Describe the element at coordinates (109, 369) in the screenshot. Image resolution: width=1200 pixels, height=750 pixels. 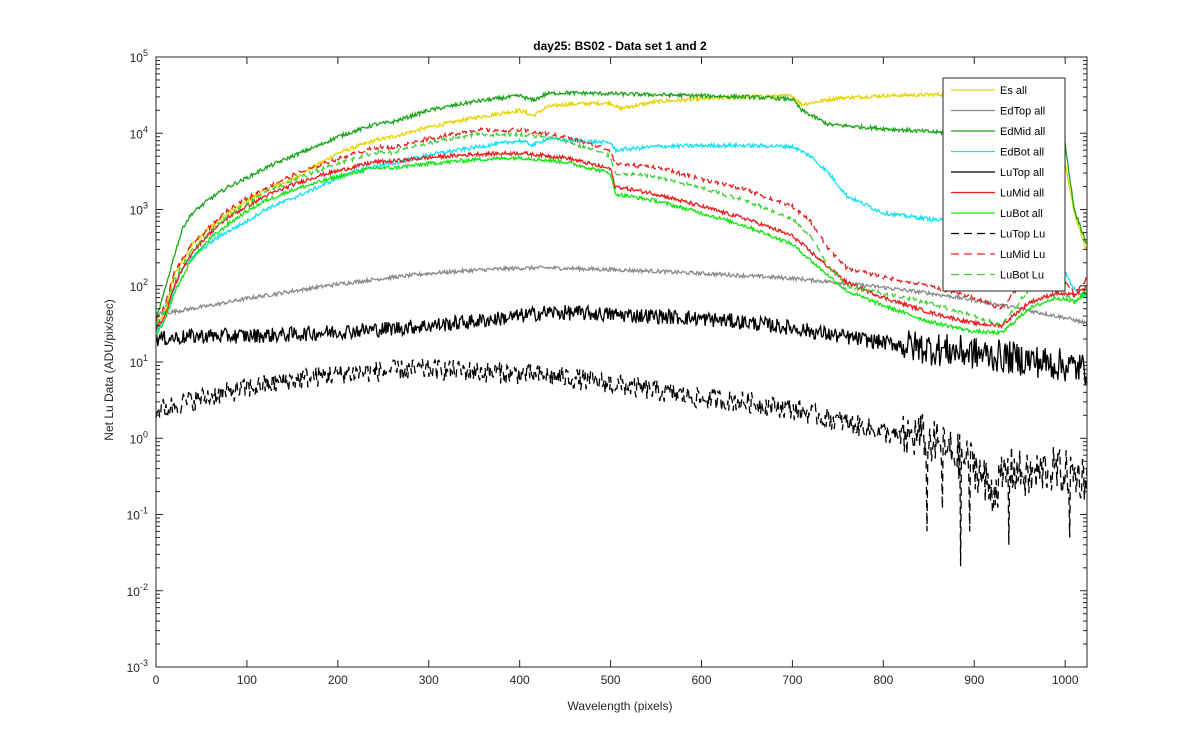
I see `y-axis-label: Net Lu Data (ADU/pix/sec)` at that location.